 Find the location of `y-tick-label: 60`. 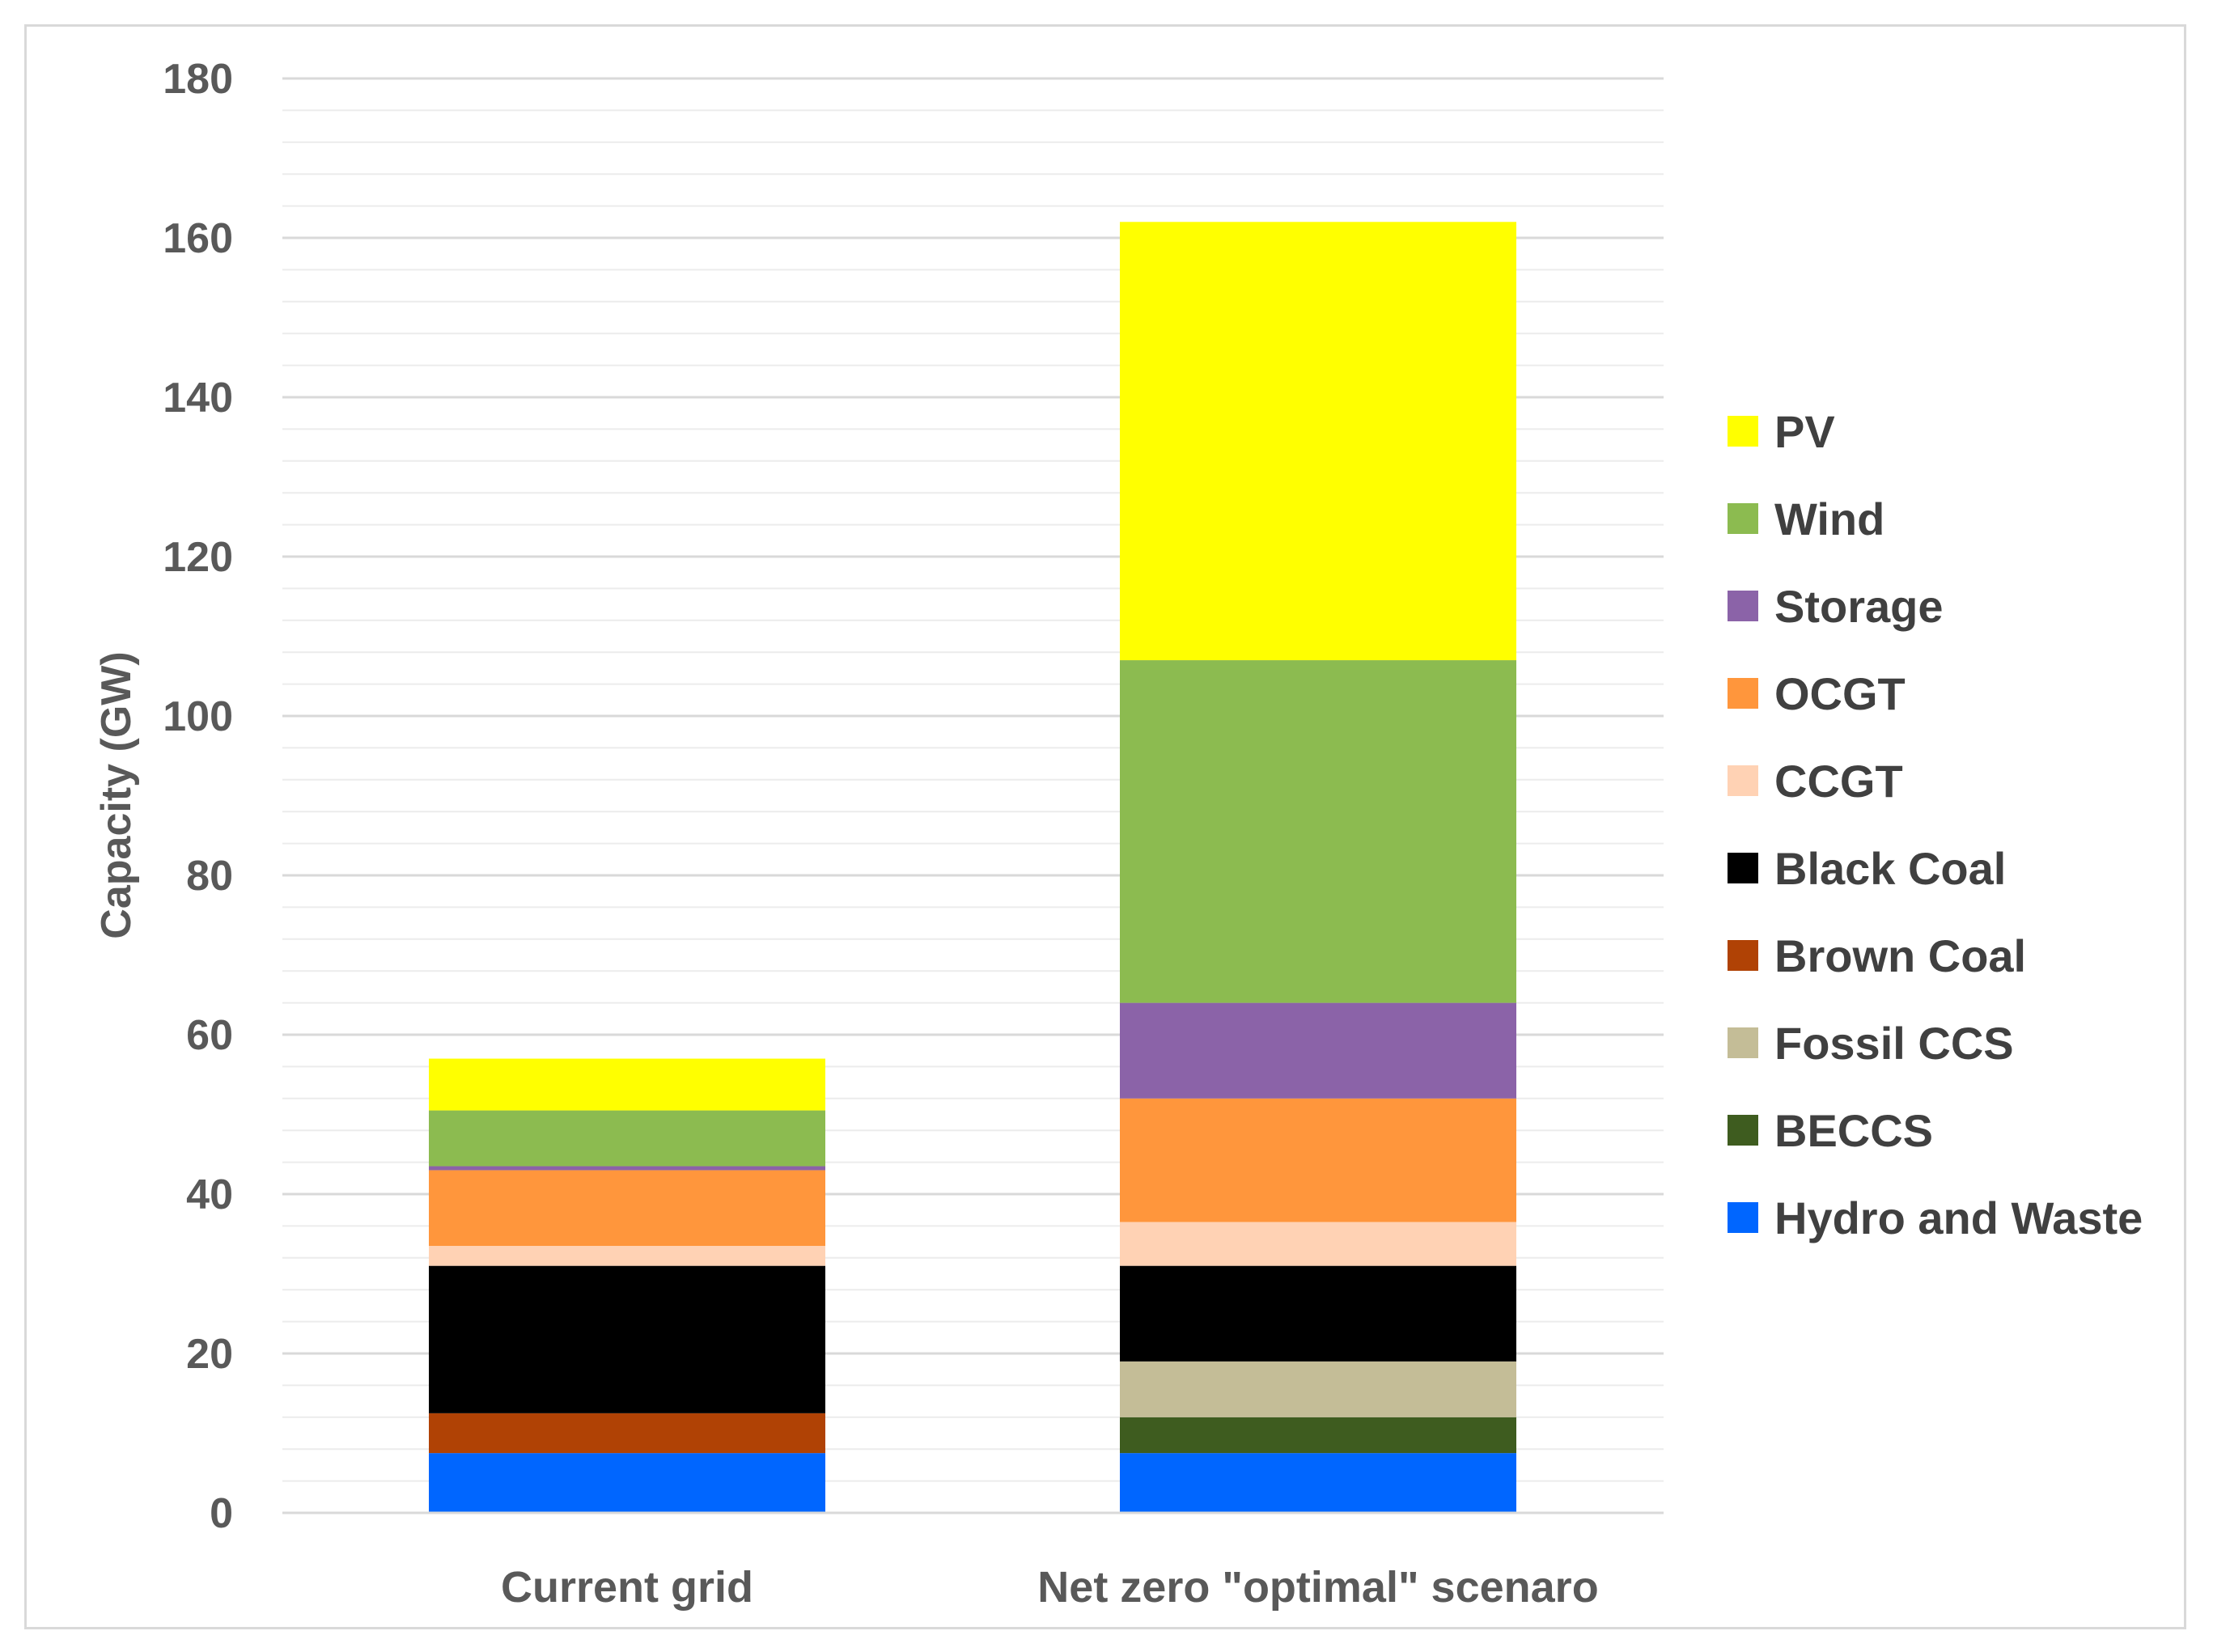

y-tick-label: 60 is located at coordinates (209, 1035).